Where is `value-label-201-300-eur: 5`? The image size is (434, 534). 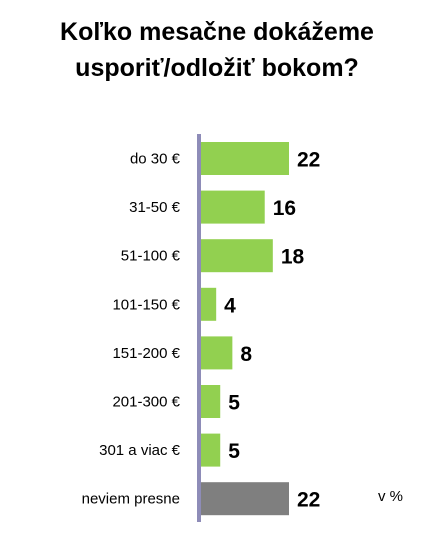
value-label-201-300-eur: 5 is located at coordinates (234, 403).